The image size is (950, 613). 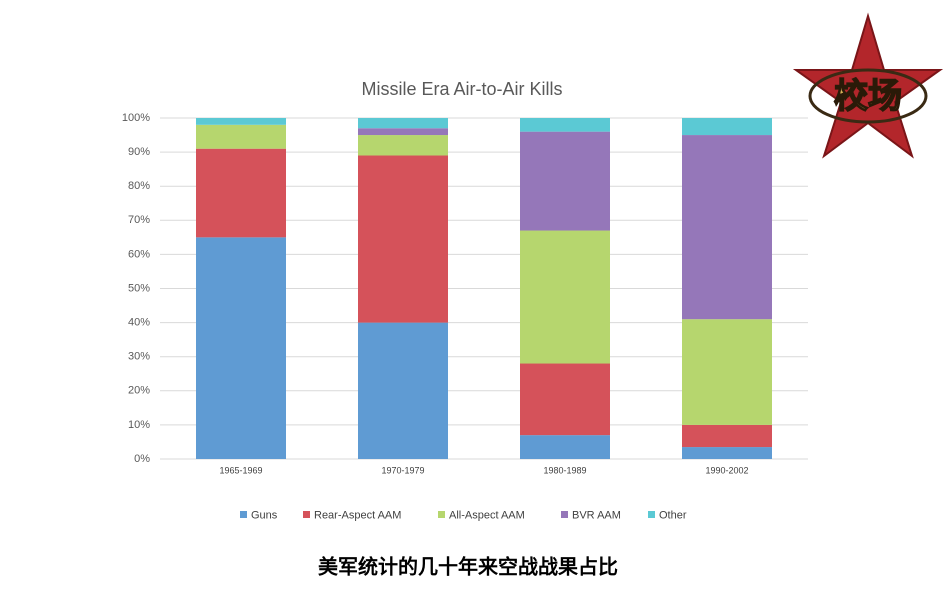 I want to click on y-tick-label: 10%, so click(x=139, y=425).